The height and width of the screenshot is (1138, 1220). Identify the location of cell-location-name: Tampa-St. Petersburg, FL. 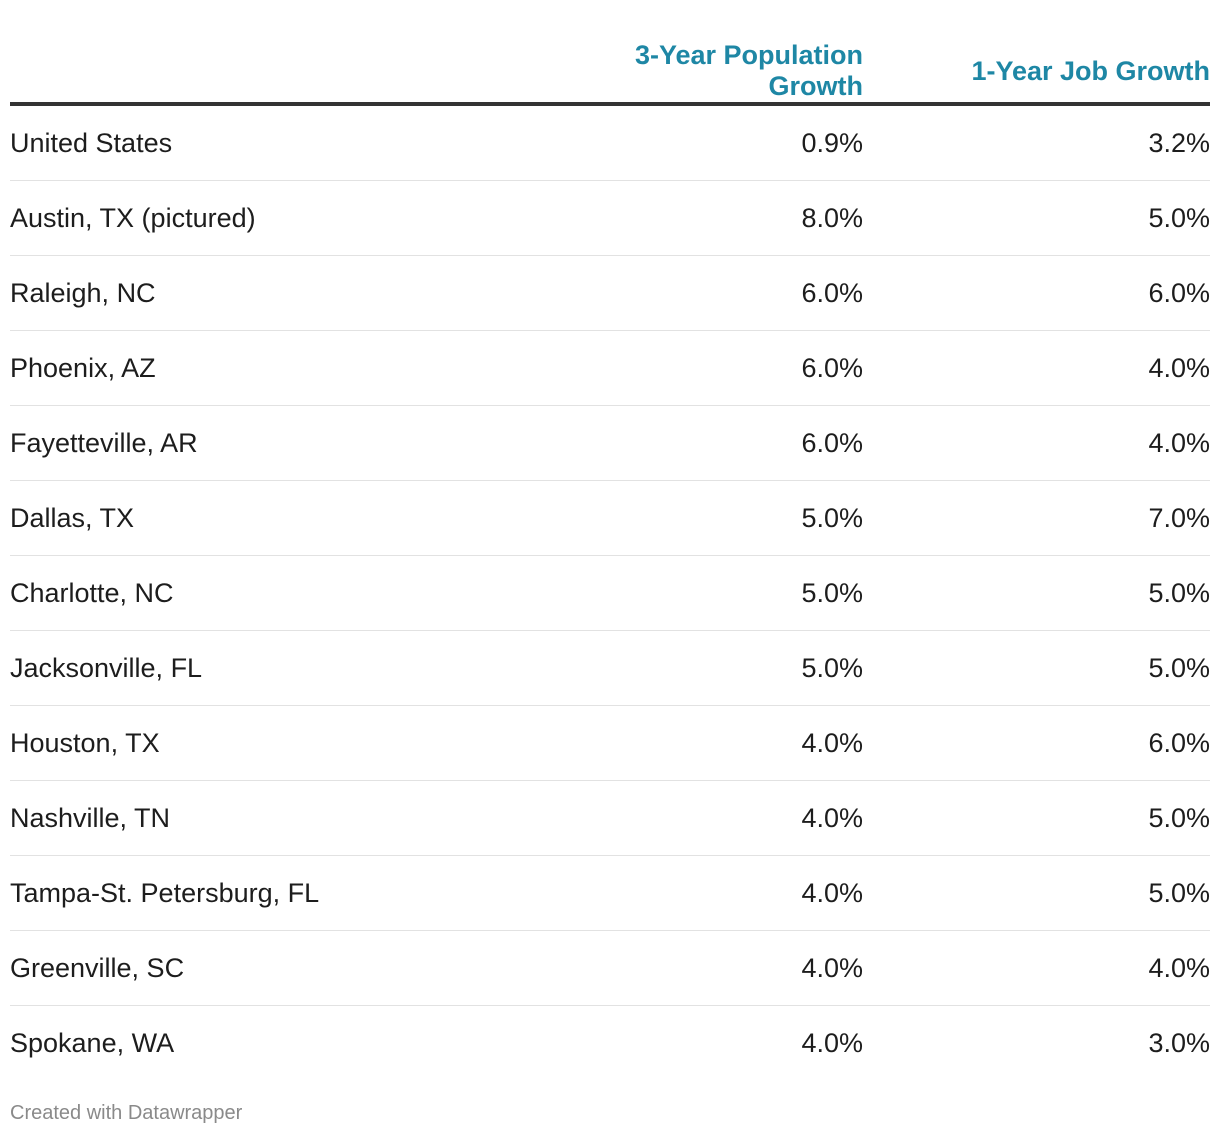
(286, 893).